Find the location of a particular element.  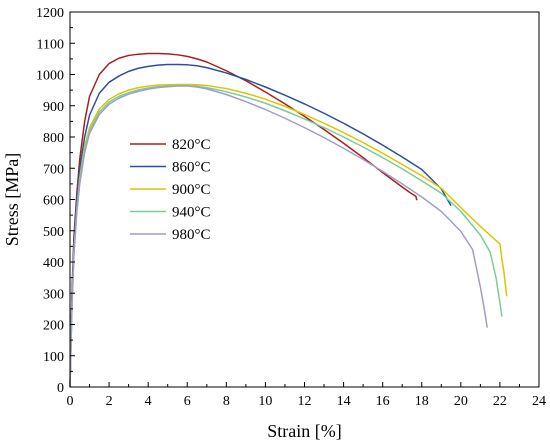

y-tick-label: 800 is located at coordinates (53, 138).